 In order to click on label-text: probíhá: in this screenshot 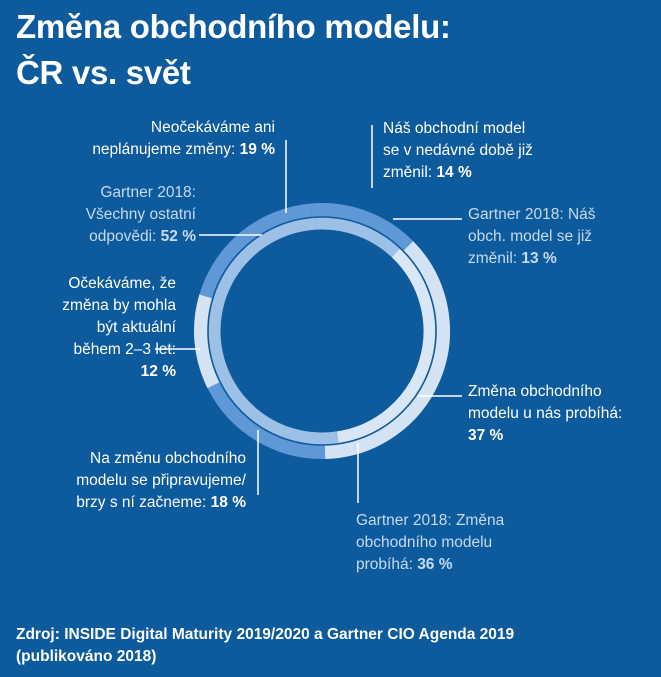, I will do `click(387, 564)`.